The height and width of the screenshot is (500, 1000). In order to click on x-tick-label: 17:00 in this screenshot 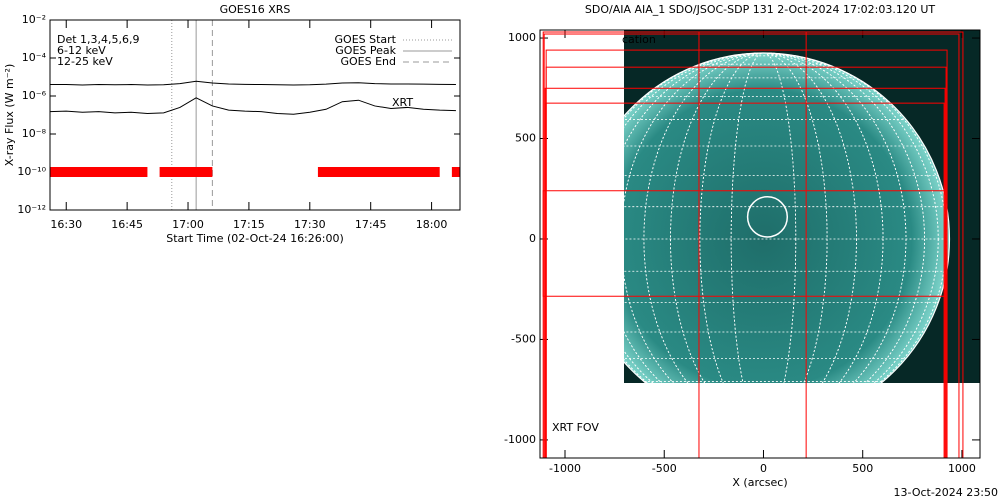, I will do `click(188, 224)`.